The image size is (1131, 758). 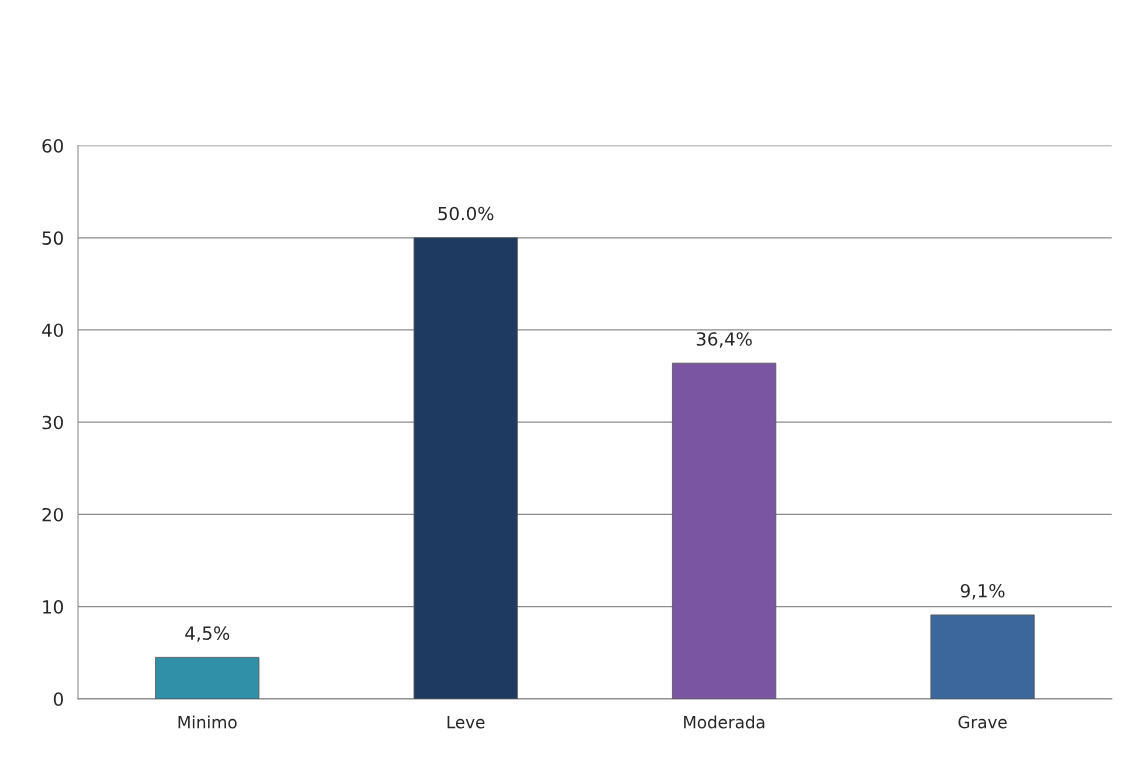 I want to click on x-tick-label: Minimo, so click(x=207, y=722).